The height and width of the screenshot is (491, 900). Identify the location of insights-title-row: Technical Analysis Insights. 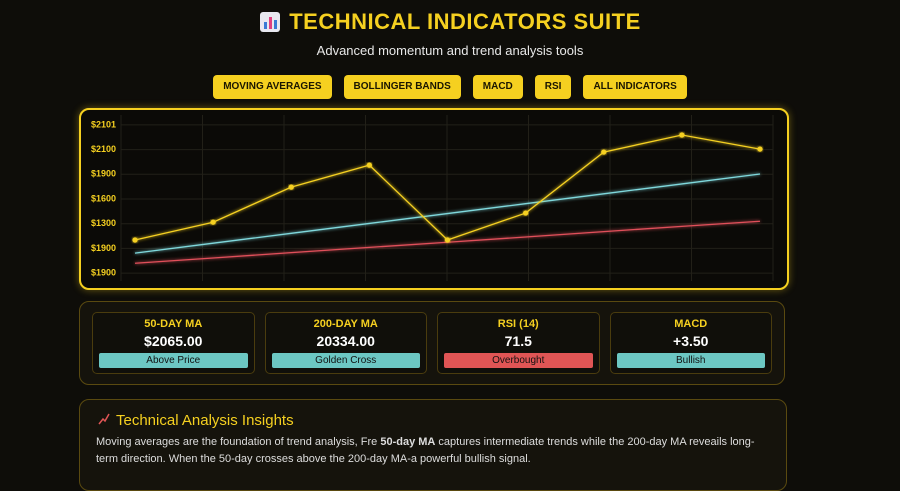
(196, 420).